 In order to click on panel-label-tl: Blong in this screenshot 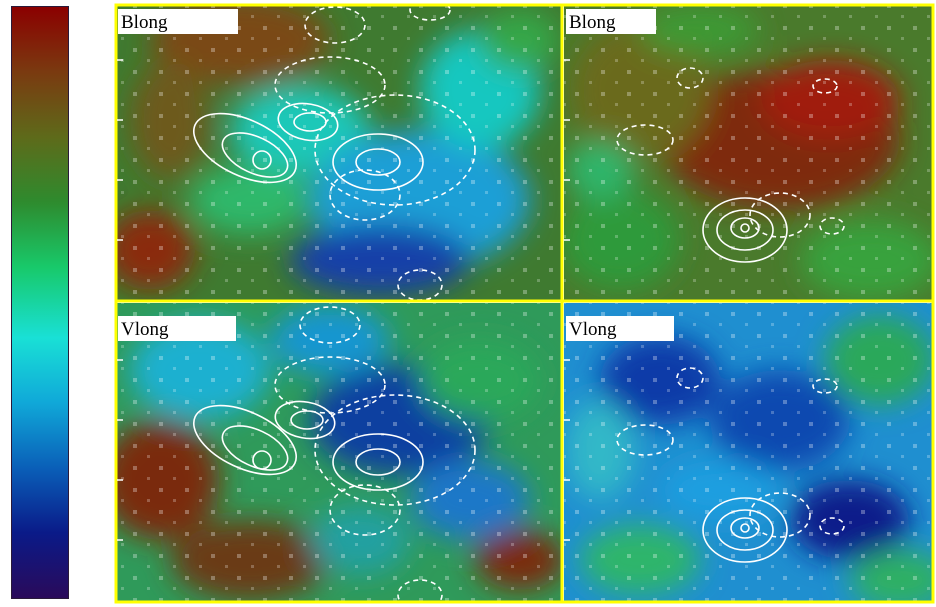, I will do `click(178, 21)`.